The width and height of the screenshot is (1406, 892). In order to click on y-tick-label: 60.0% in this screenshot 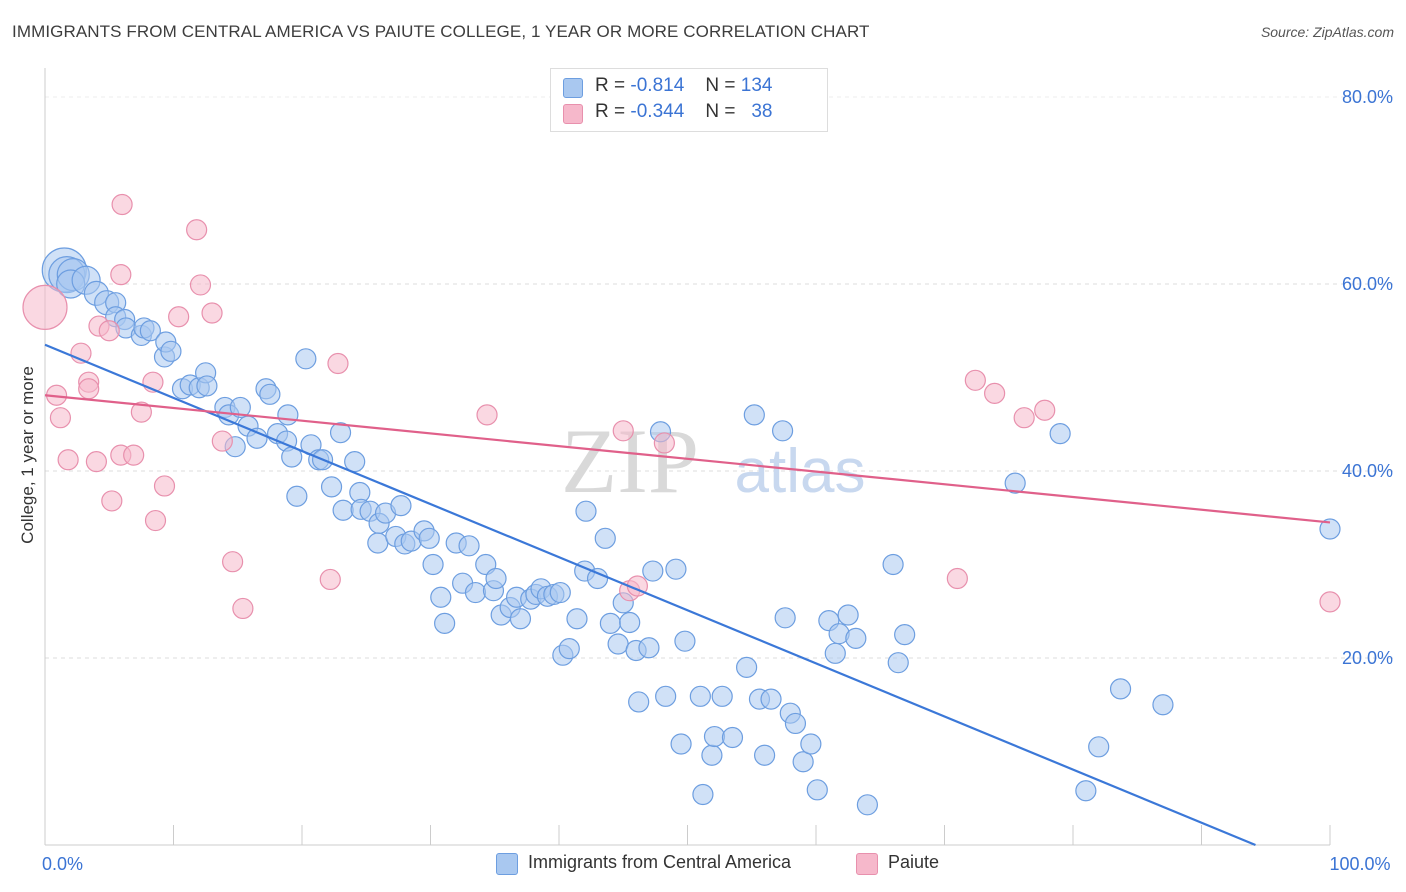, I will do `click(1367, 284)`.